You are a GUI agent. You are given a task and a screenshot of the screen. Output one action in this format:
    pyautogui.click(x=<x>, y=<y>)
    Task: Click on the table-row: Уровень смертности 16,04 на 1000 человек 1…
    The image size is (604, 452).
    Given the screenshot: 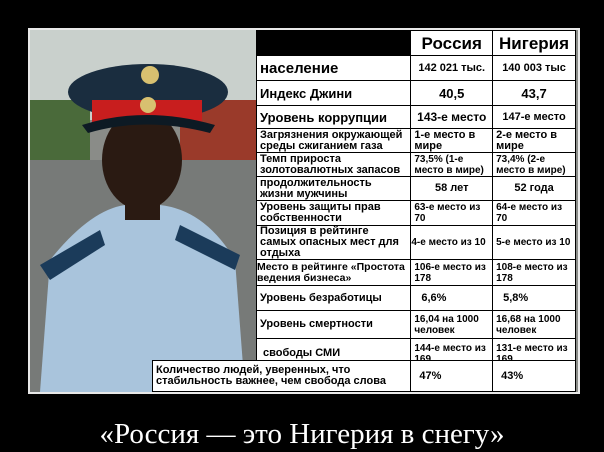 What is the action you would take?
    pyautogui.click(x=415, y=324)
    